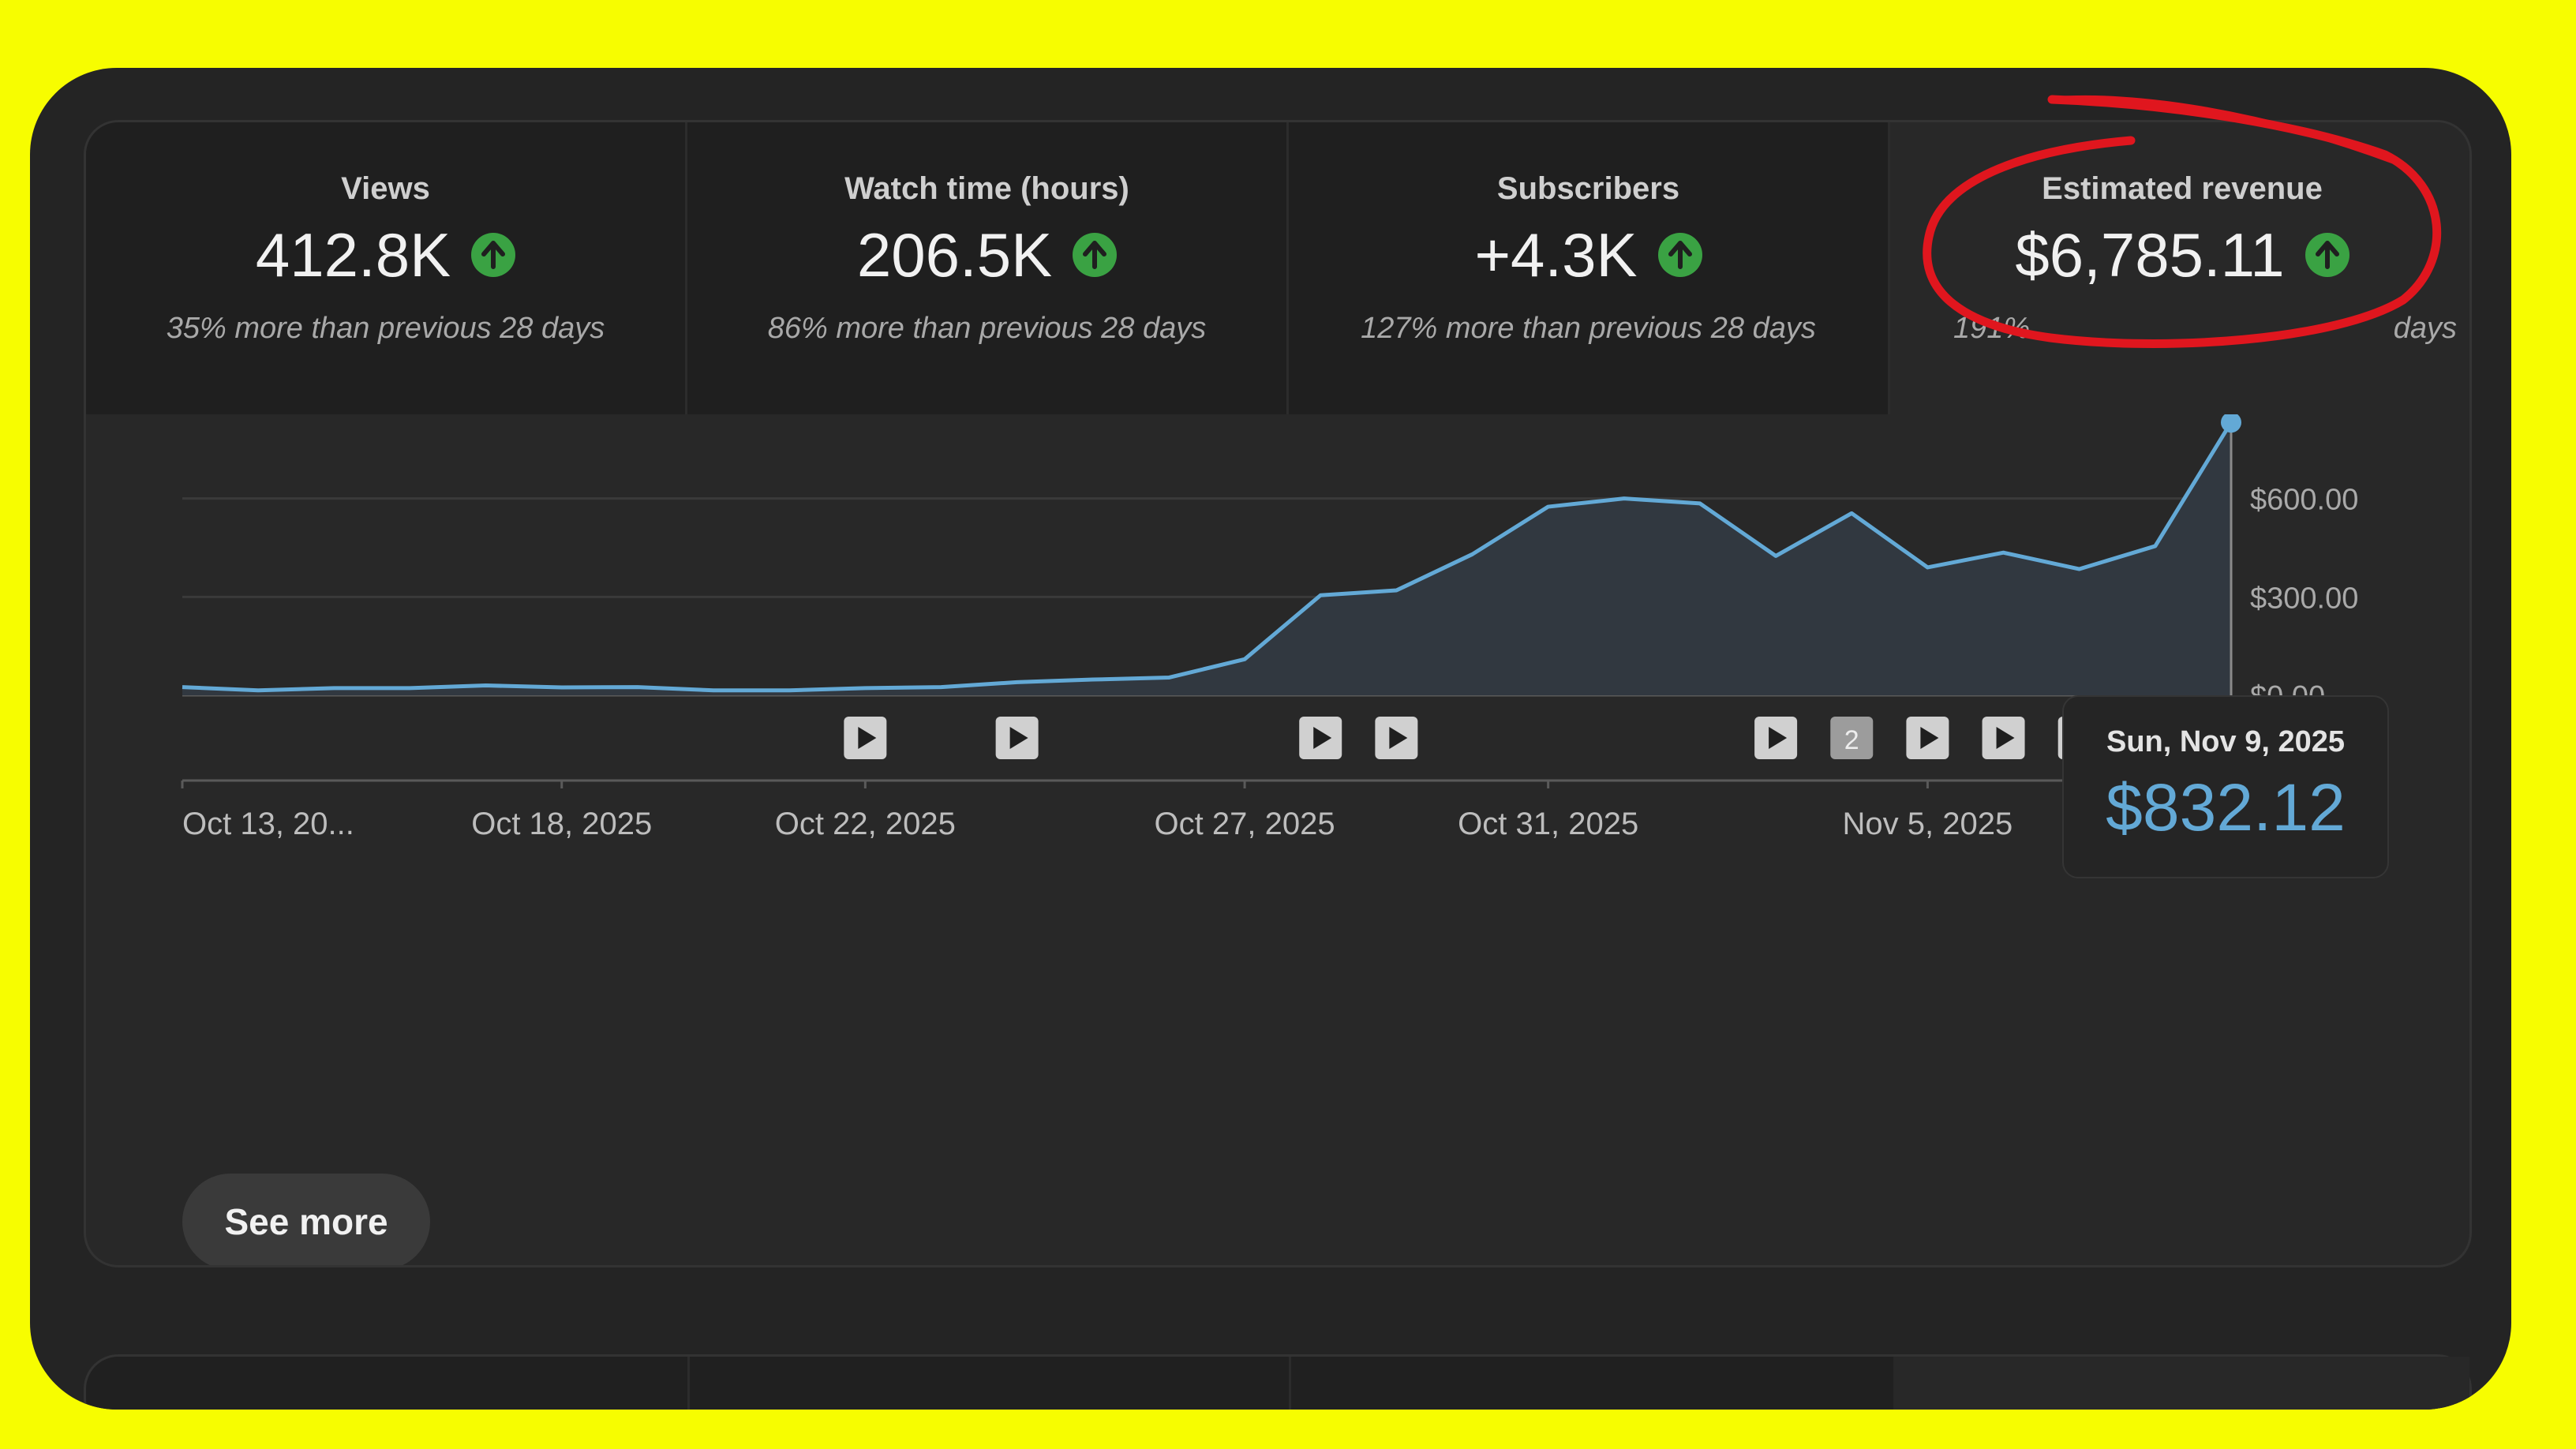  Describe the element at coordinates (986, 188) in the screenshot. I see `metric-label: Watch time (hours)` at that location.